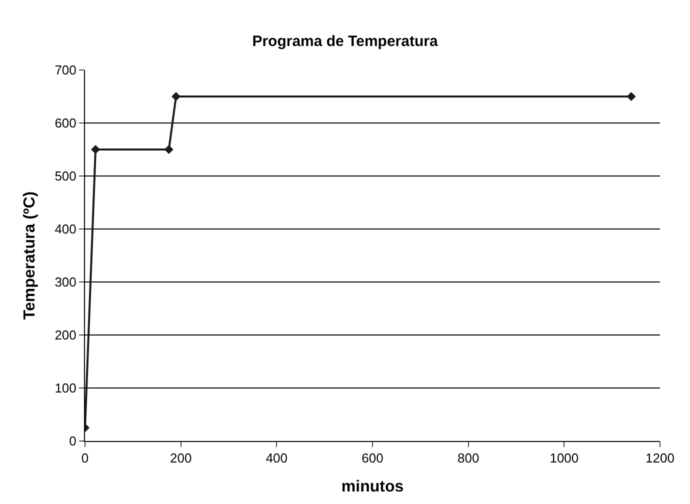  I want to click on x-tick-label: 200, so click(181, 458).